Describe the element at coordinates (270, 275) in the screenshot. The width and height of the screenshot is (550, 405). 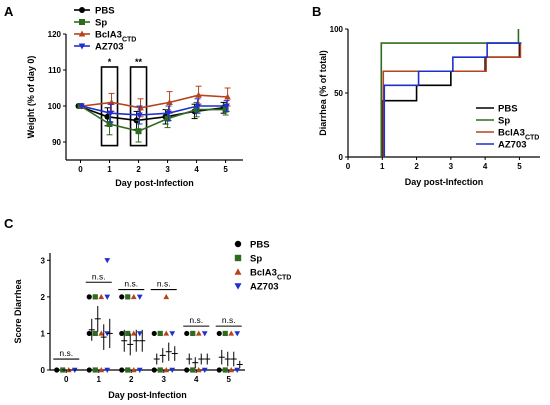
I see `legend-label: BclA3CTD` at that location.